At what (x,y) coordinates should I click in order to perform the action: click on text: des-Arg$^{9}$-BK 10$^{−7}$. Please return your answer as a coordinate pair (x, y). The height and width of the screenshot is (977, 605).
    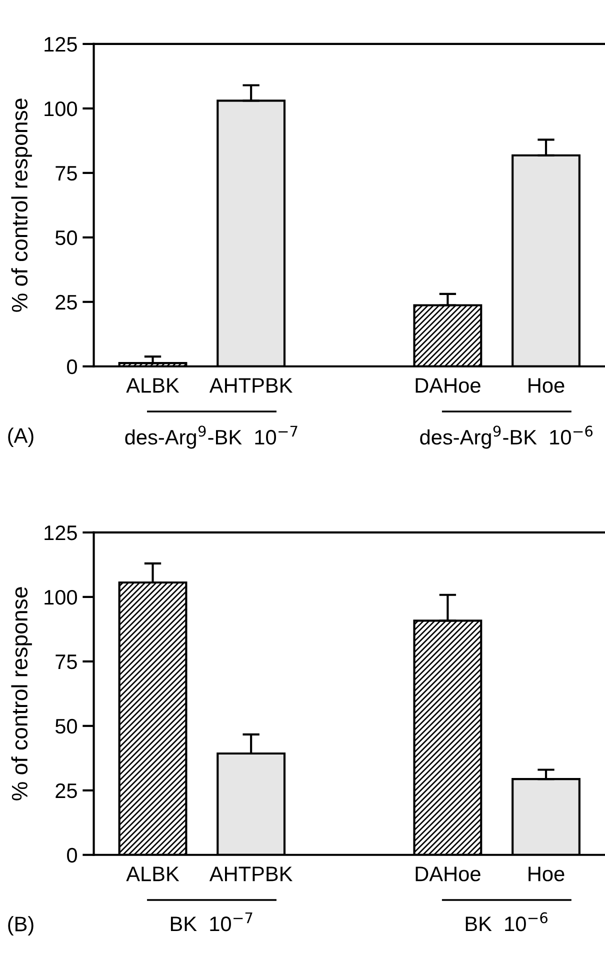
    Looking at the image, I should click on (211, 437).